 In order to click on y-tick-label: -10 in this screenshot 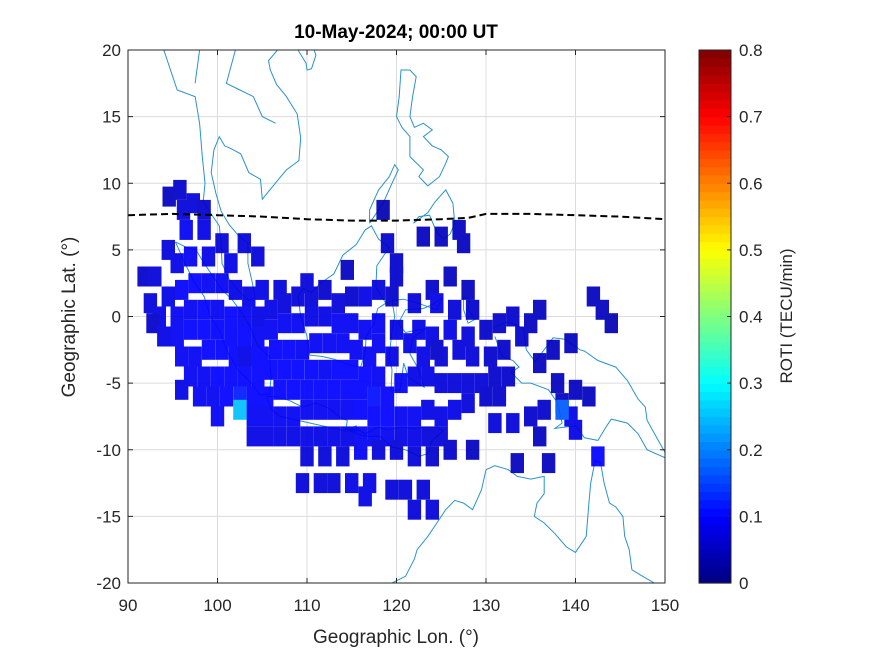, I will do `click(108, 450)`.